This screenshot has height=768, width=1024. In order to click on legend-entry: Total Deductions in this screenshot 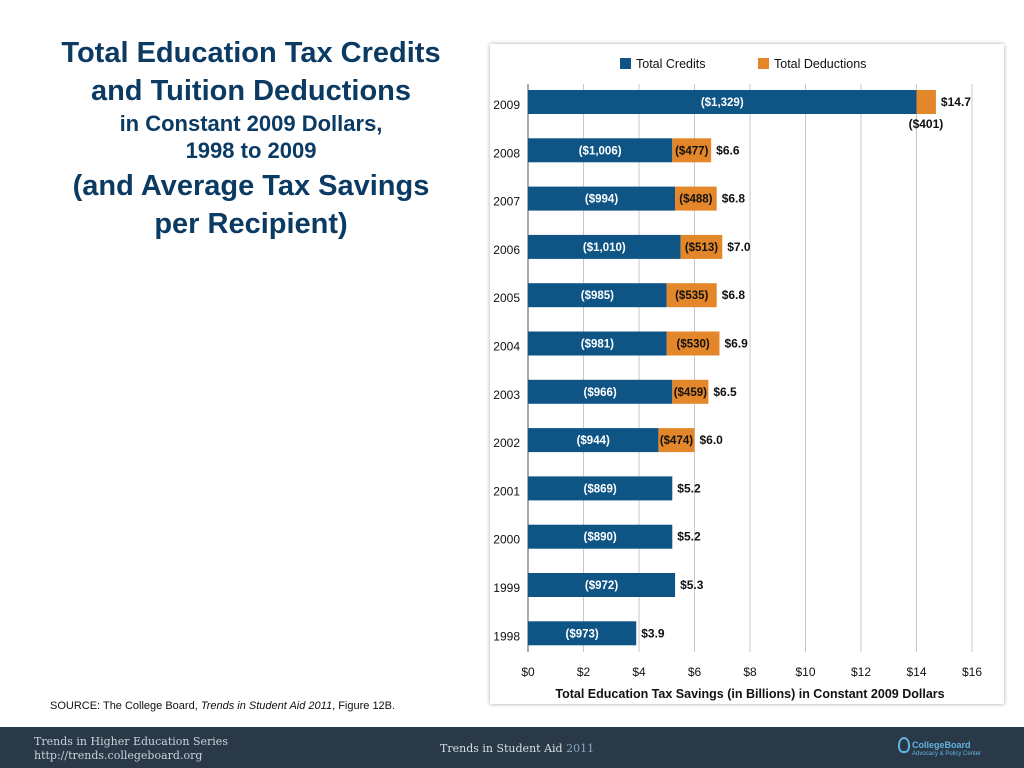, I will do `click(820, 64)`.